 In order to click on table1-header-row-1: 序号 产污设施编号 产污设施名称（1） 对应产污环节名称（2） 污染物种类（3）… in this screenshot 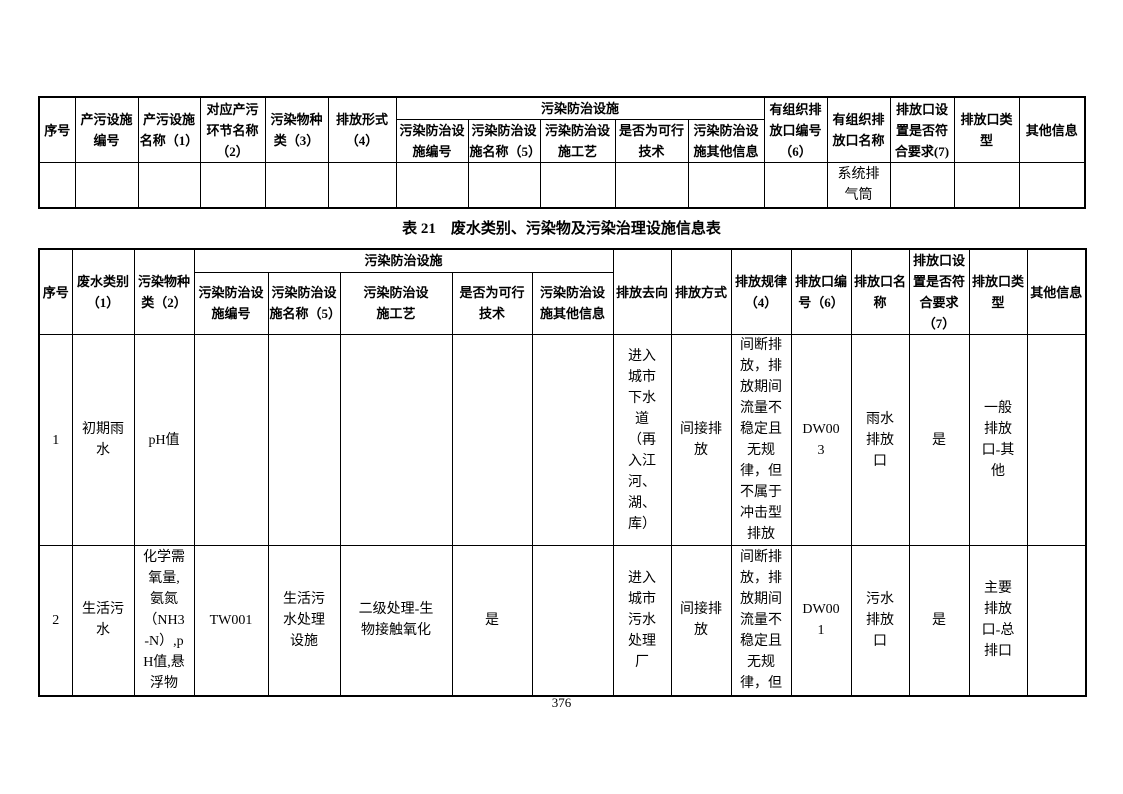, I will do `click(562, 129)`.